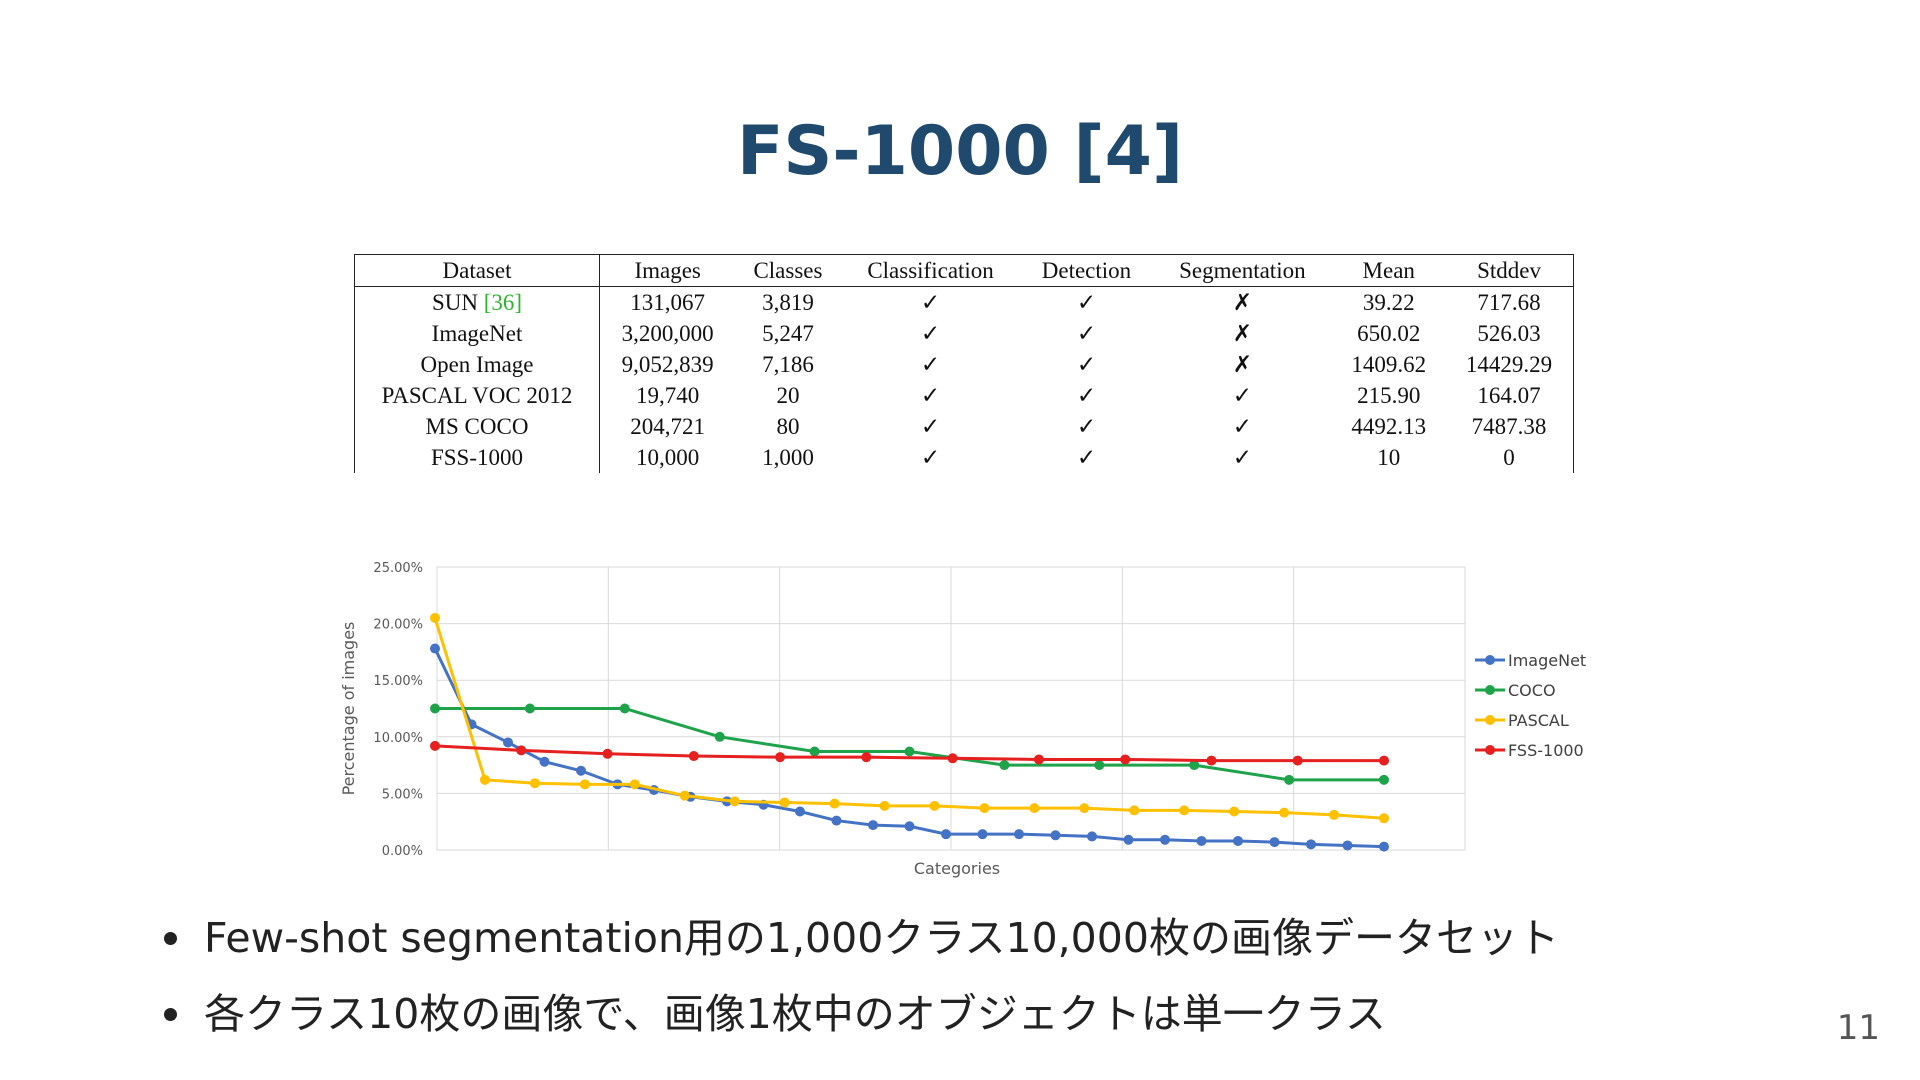 This screenshot has width=1920, height=1080. I want to click on bullet-text: 各クラス10枚の画像で、画像1枚中のオブジェクトは単一クラス, so click(795, 1014).